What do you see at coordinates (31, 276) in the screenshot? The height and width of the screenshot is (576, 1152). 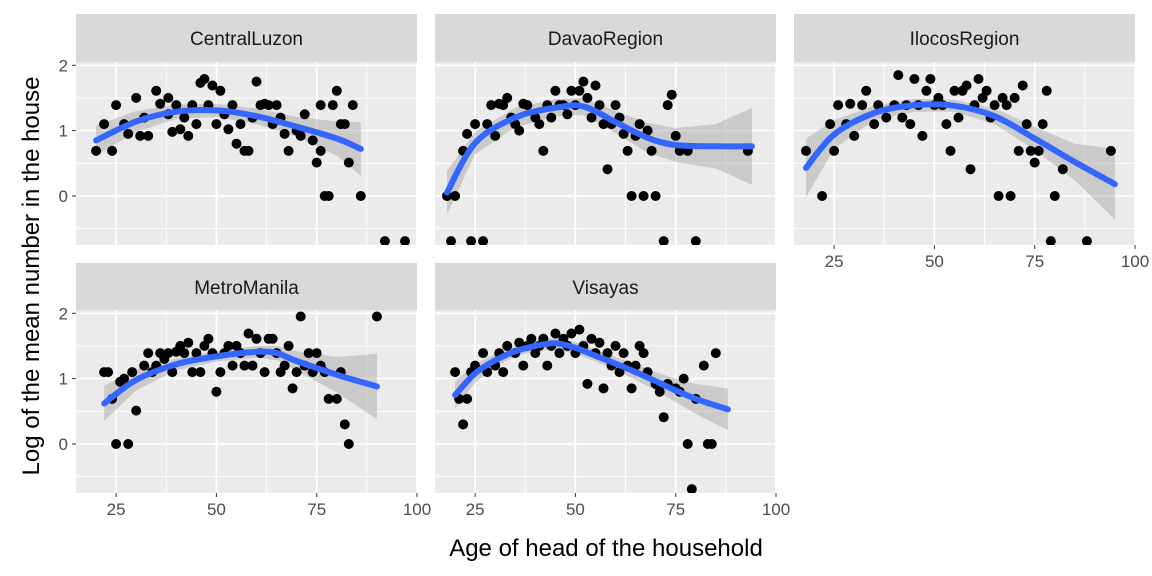 I see `y-axis-title: Log of the mean number in the house` at bounding box center [31, 276].